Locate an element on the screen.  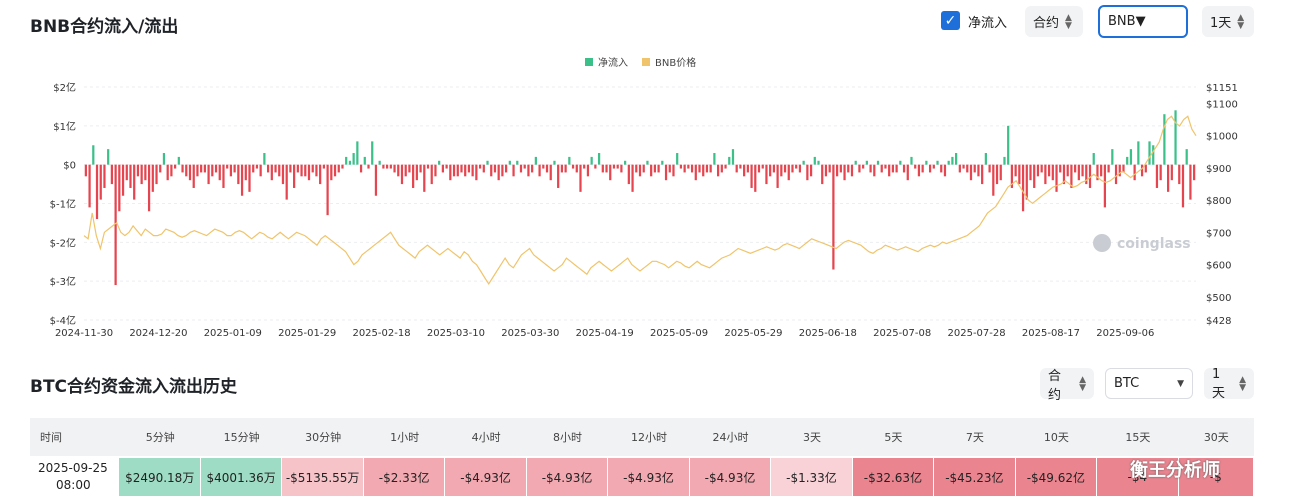
table-header-cell: 15分钟 is located at coordinates (241, 437).